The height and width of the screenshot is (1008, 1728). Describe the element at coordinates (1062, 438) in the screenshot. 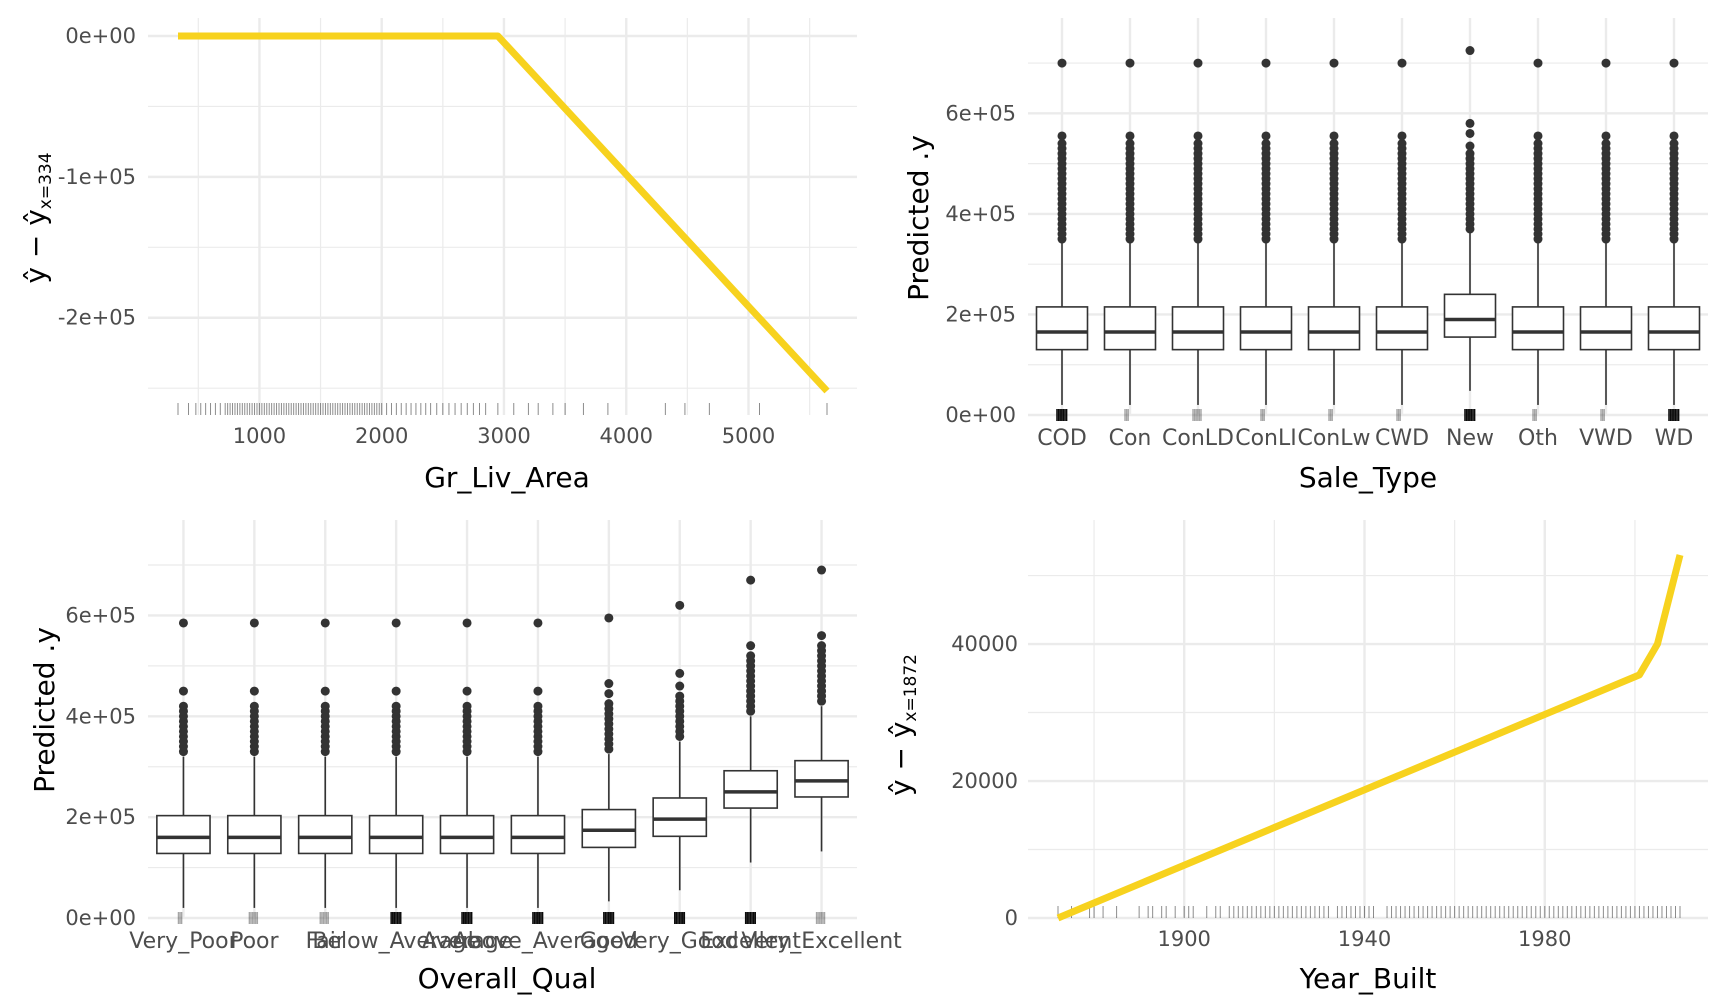

I see `x-tick-label: COD` at that location.